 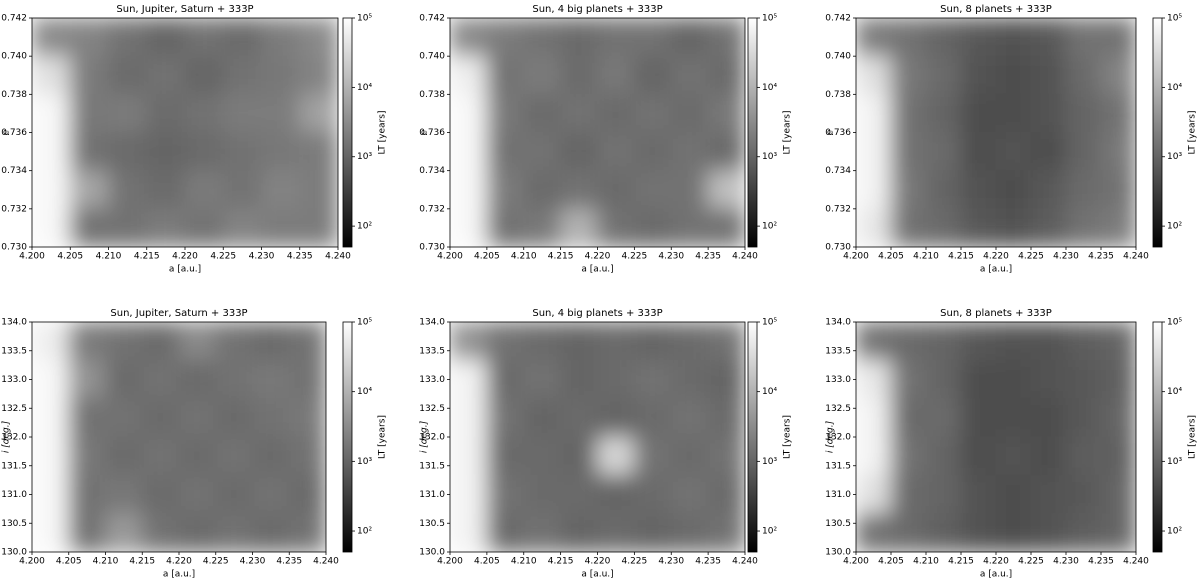 What do you see at coordinates (14, 380) in the screenshot?
I see `y-tick-label: 133.0` at bounding box center [14, 380].